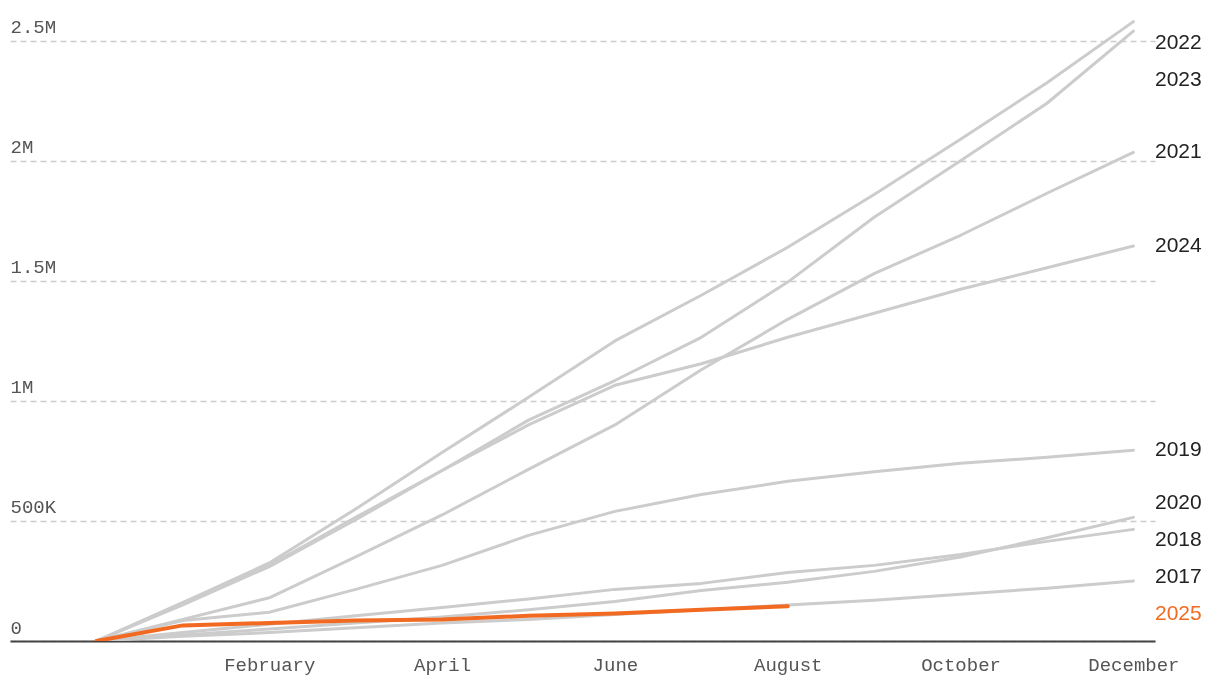  Describe the element at coordinates (1178, 151) in the screenshot. I see `series-label: 2021` at that location.